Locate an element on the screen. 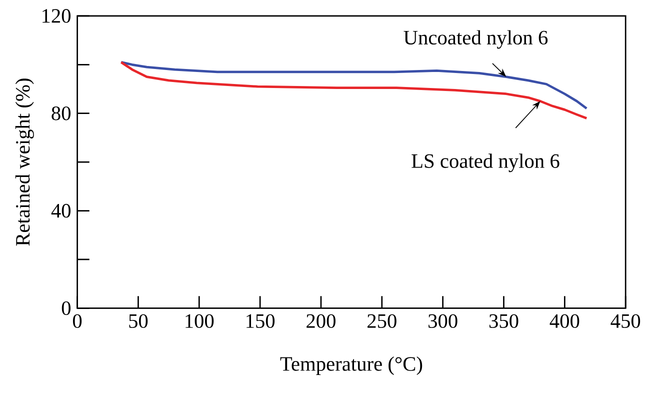 The height and width of the screenshot is (405, 657). x-tick-label: 350 is located at coordinates (503, 321).